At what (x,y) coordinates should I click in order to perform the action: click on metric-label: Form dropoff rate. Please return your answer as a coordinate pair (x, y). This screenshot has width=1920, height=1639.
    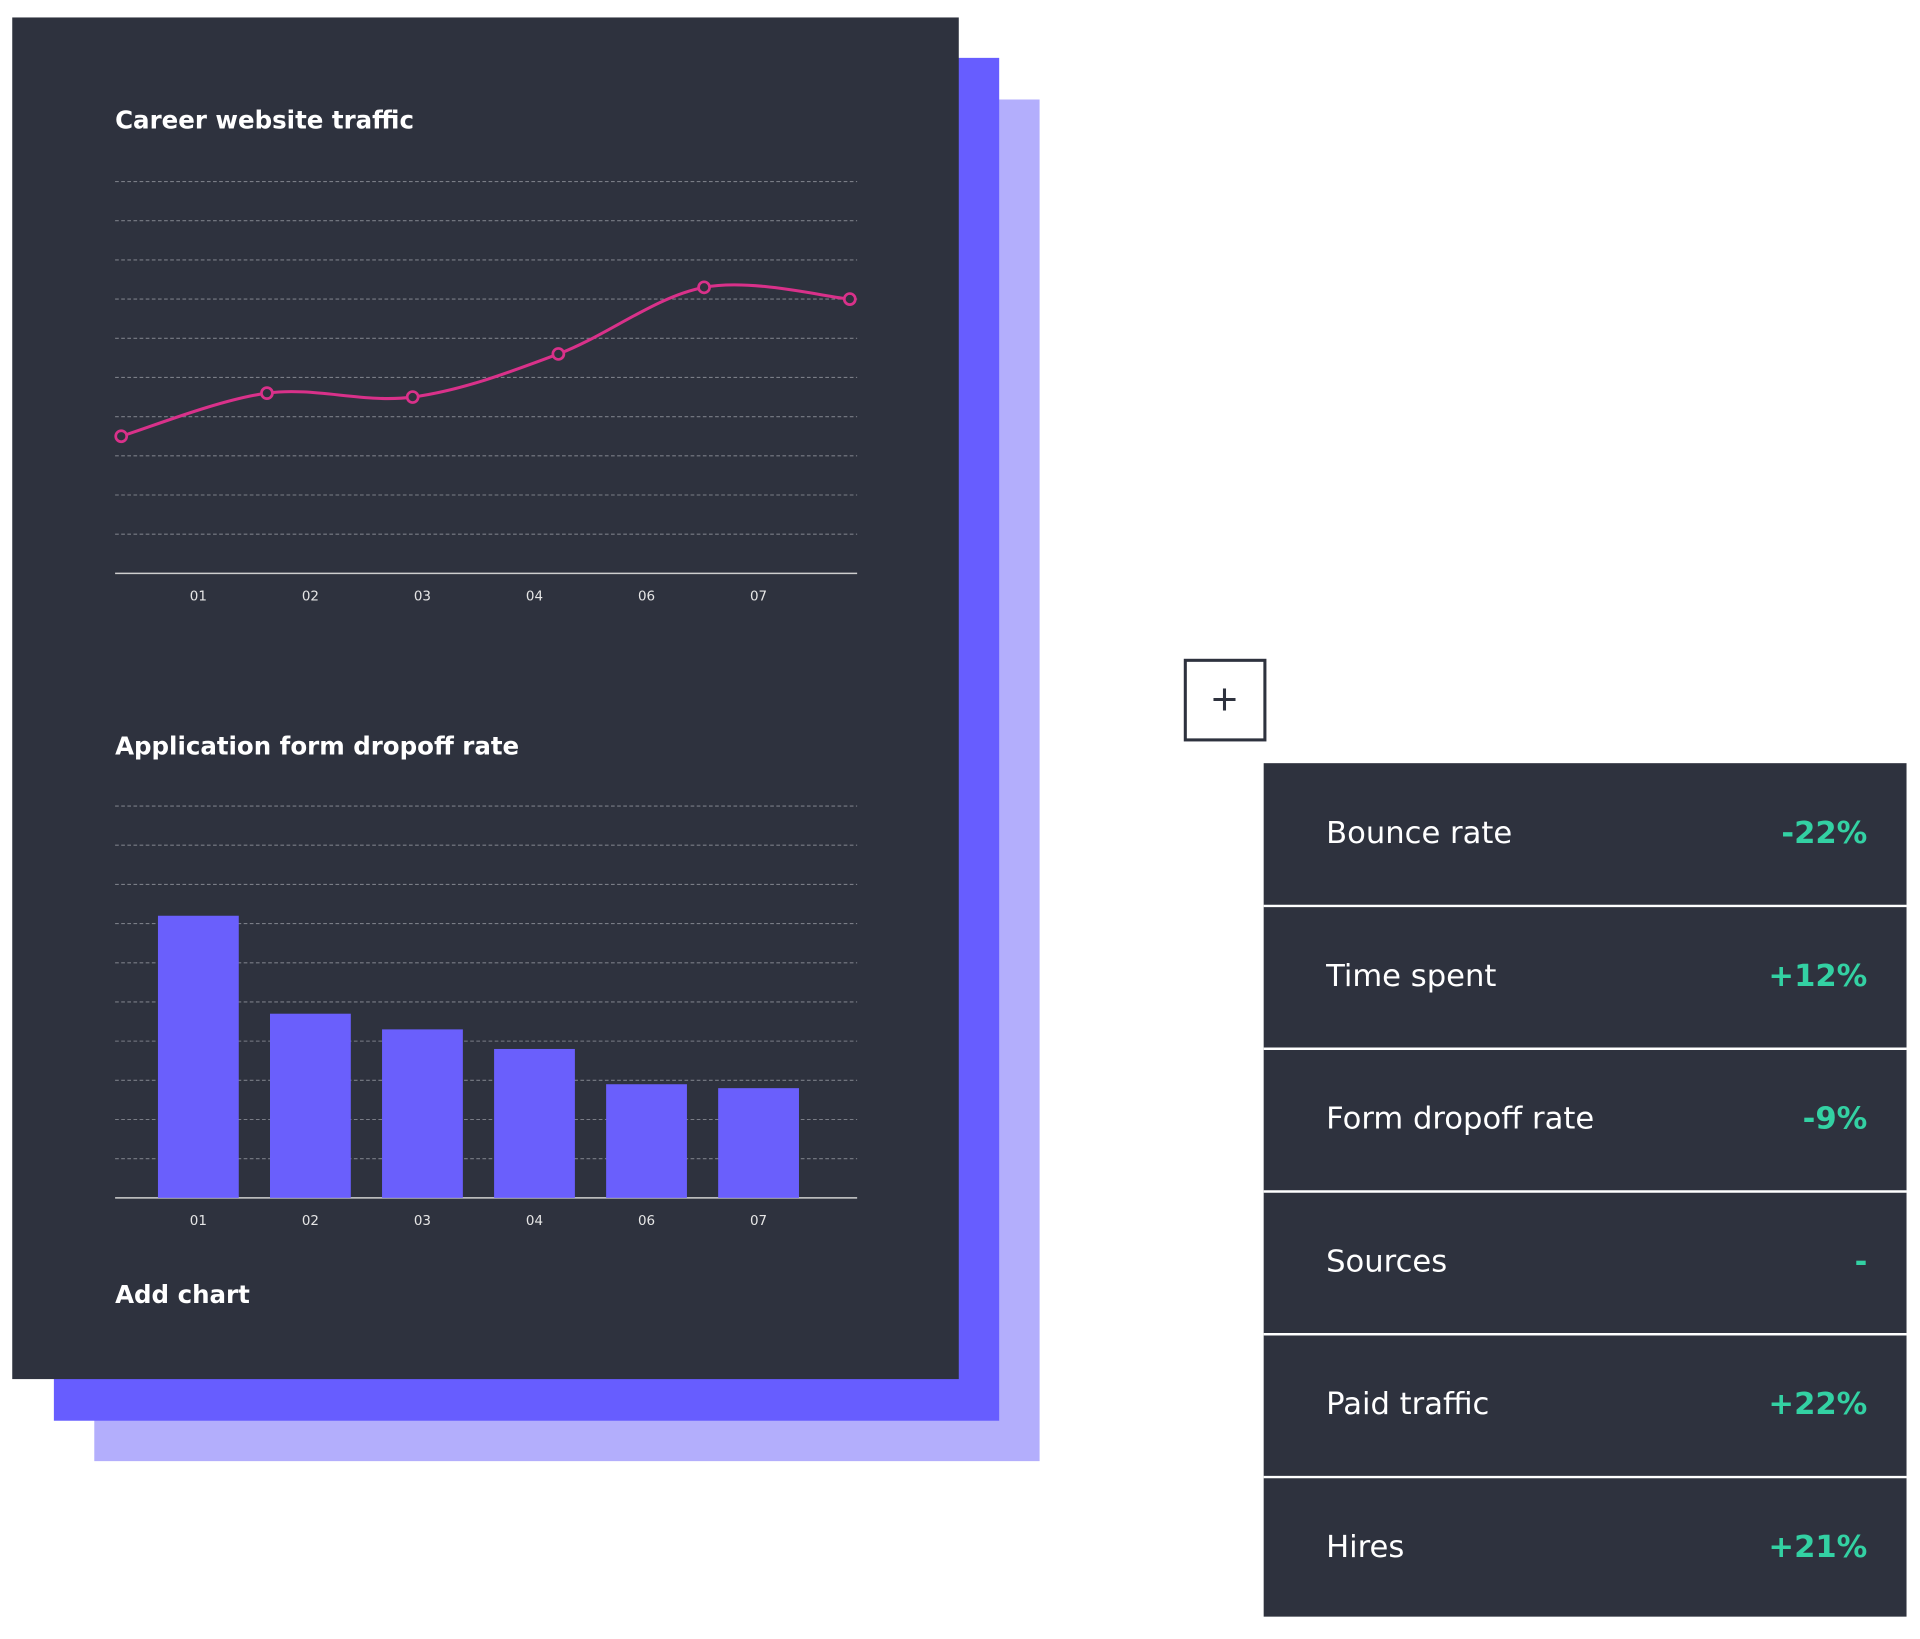
    Looking at the image, I should click on (1460, 1119).